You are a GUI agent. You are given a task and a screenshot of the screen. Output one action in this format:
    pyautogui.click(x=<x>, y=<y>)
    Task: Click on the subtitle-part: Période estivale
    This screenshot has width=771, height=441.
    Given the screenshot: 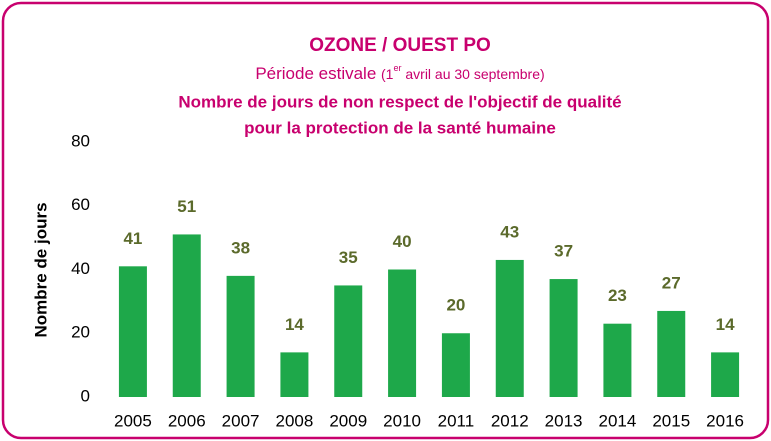 What is the action you would take?
    pyautogui.click(x=318, y=73)
    